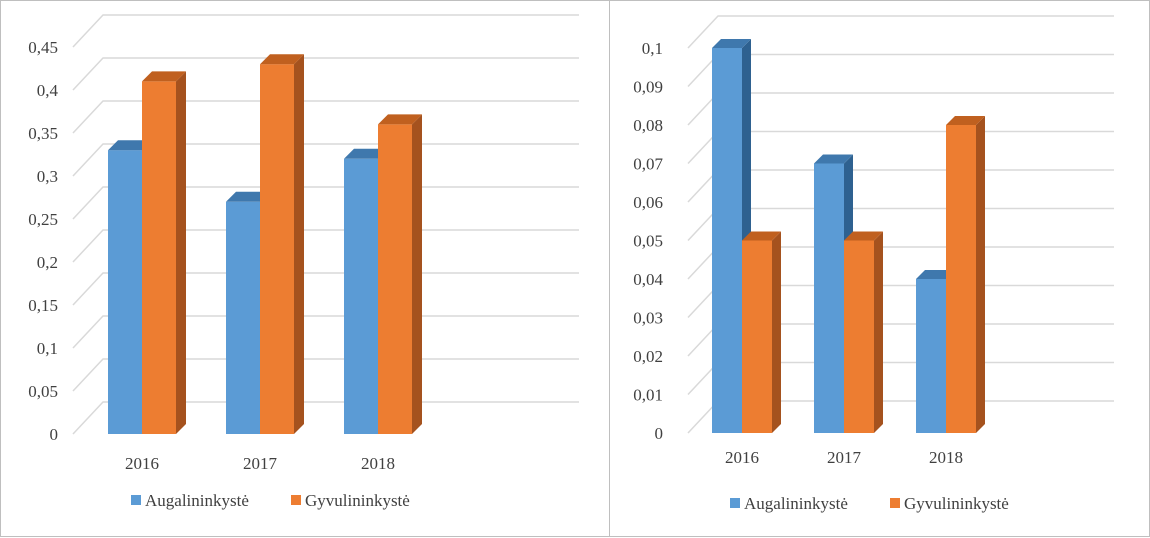 The height and width of the screenshot is (538, 1150). Describe the element at coordinates (47, 176) in the screenshot. I see `y-tick-label: 0,3` at that location.